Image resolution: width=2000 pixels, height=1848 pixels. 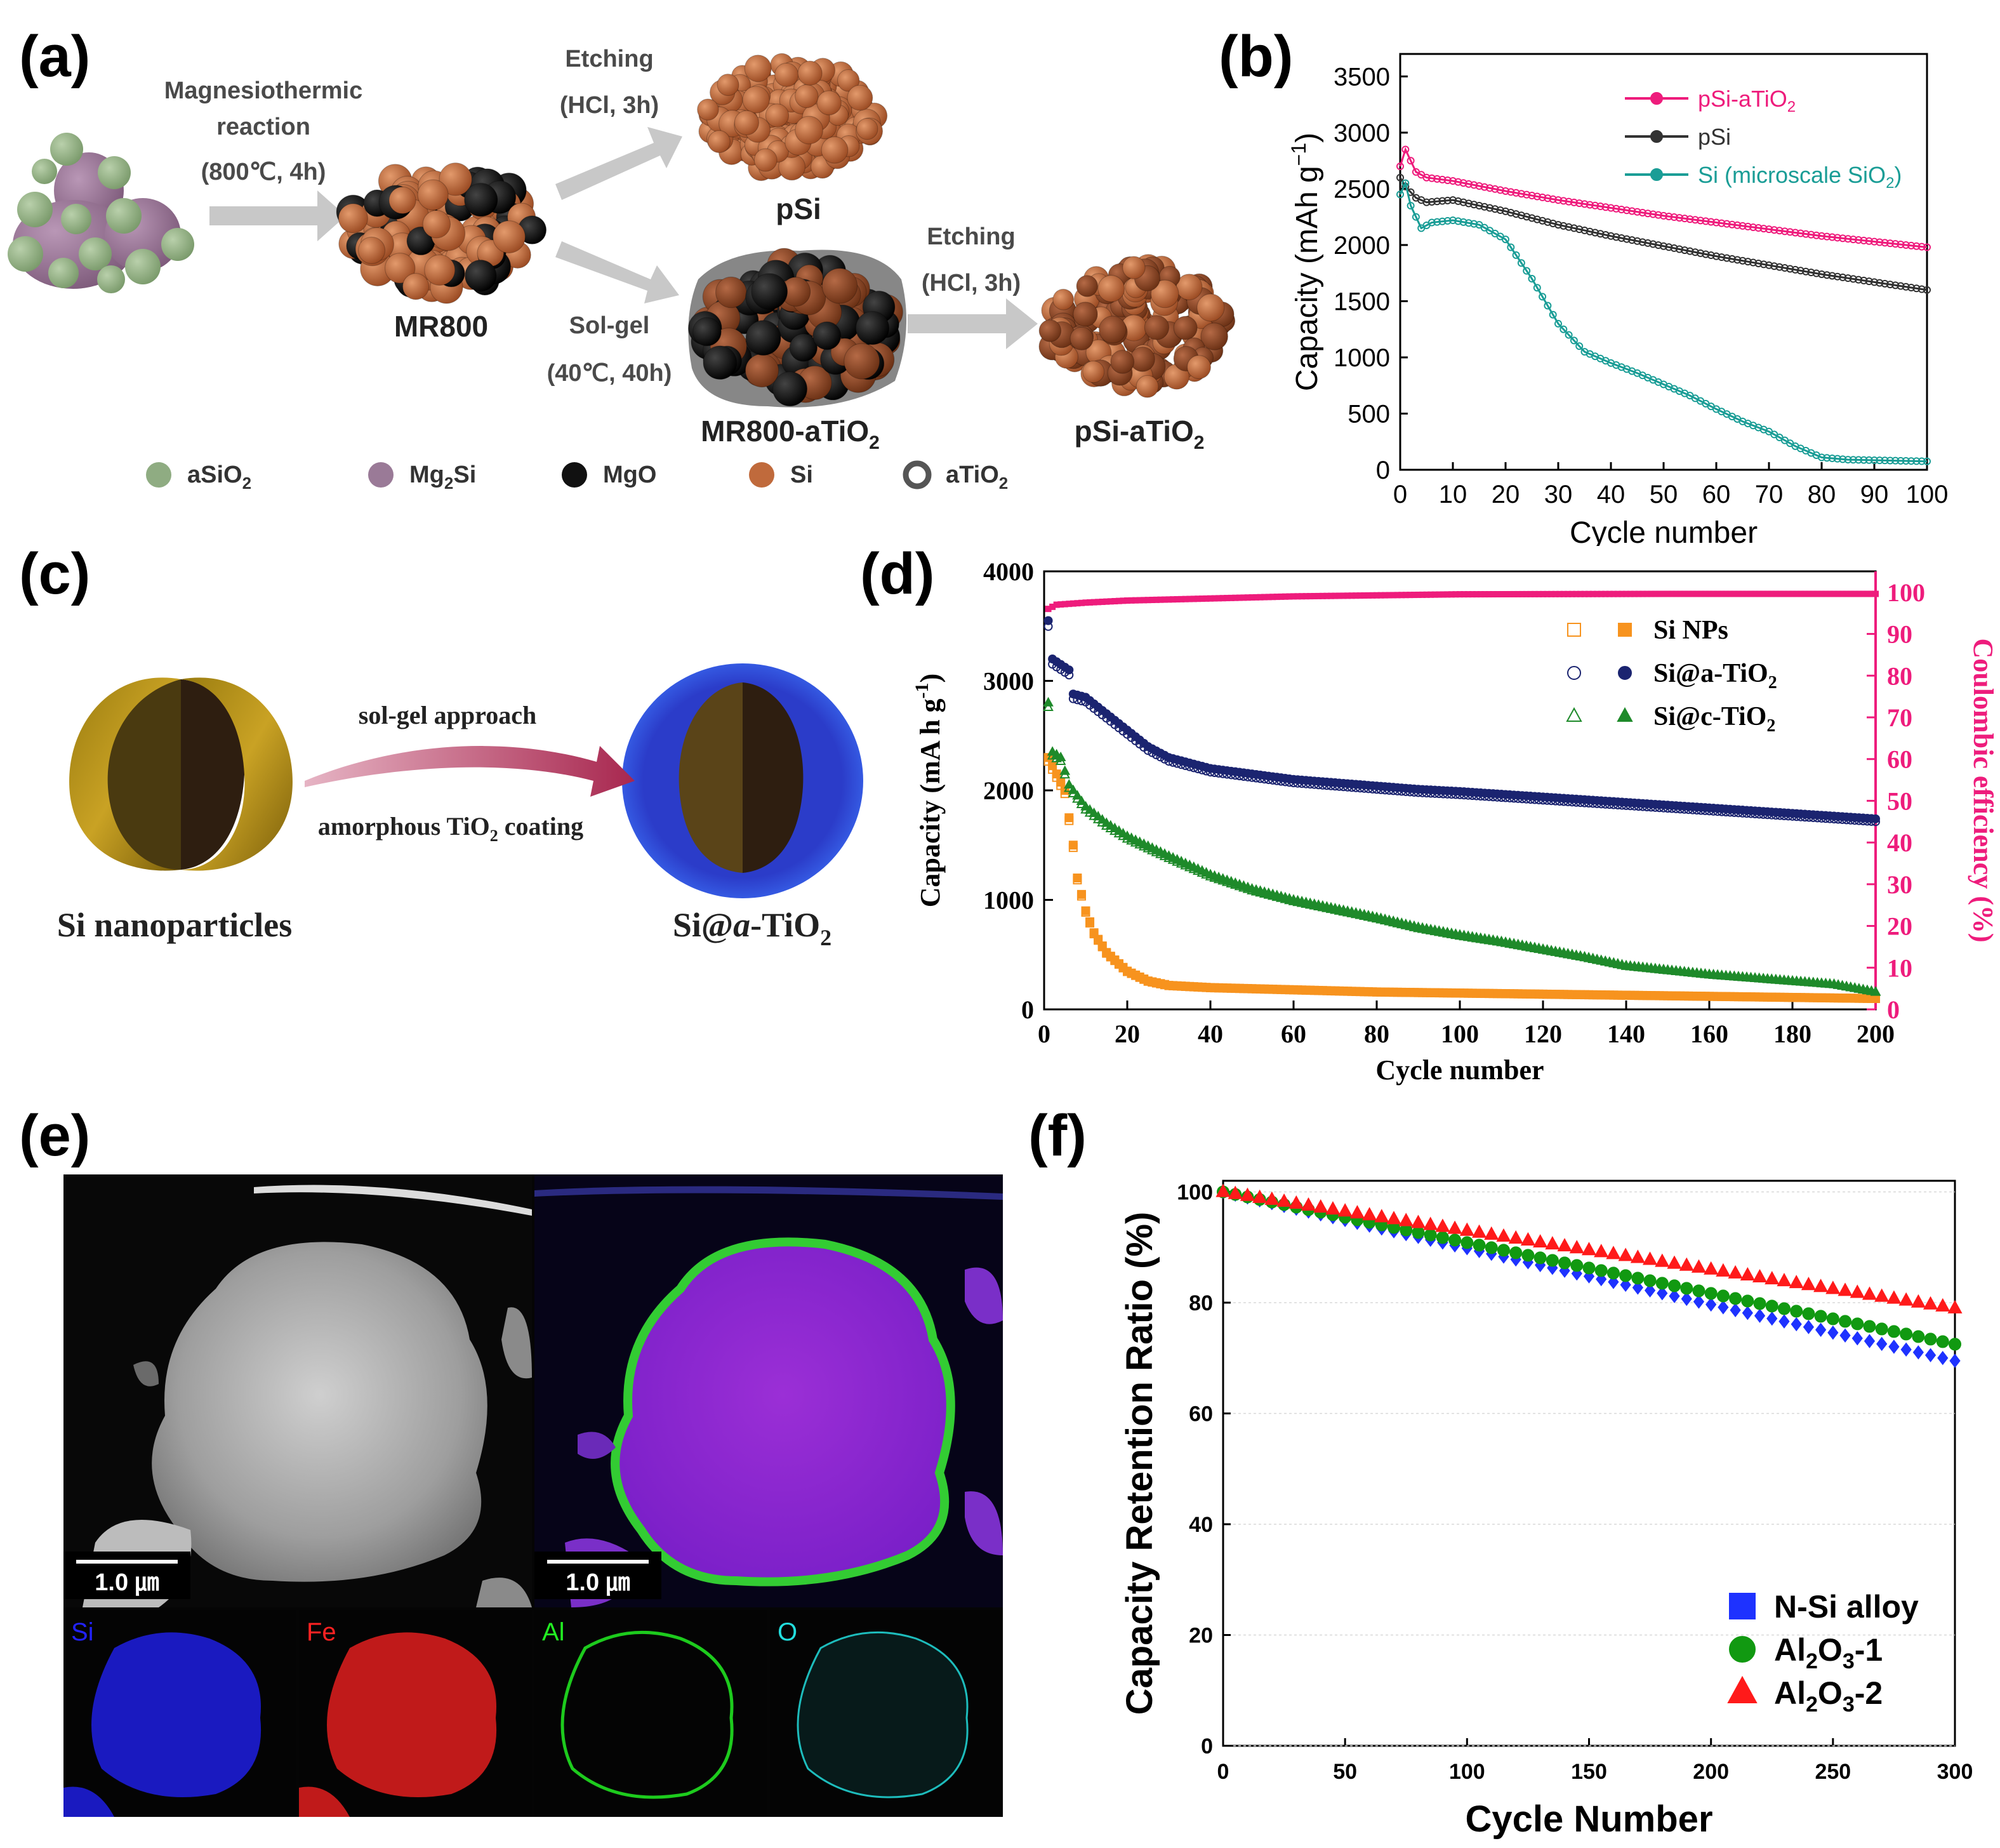 What do you see at coordinates (1824, 1607) in the screenshot?
I see `legend-f-item-0: N-Si alloy` at bounding box center [1824, 1607].